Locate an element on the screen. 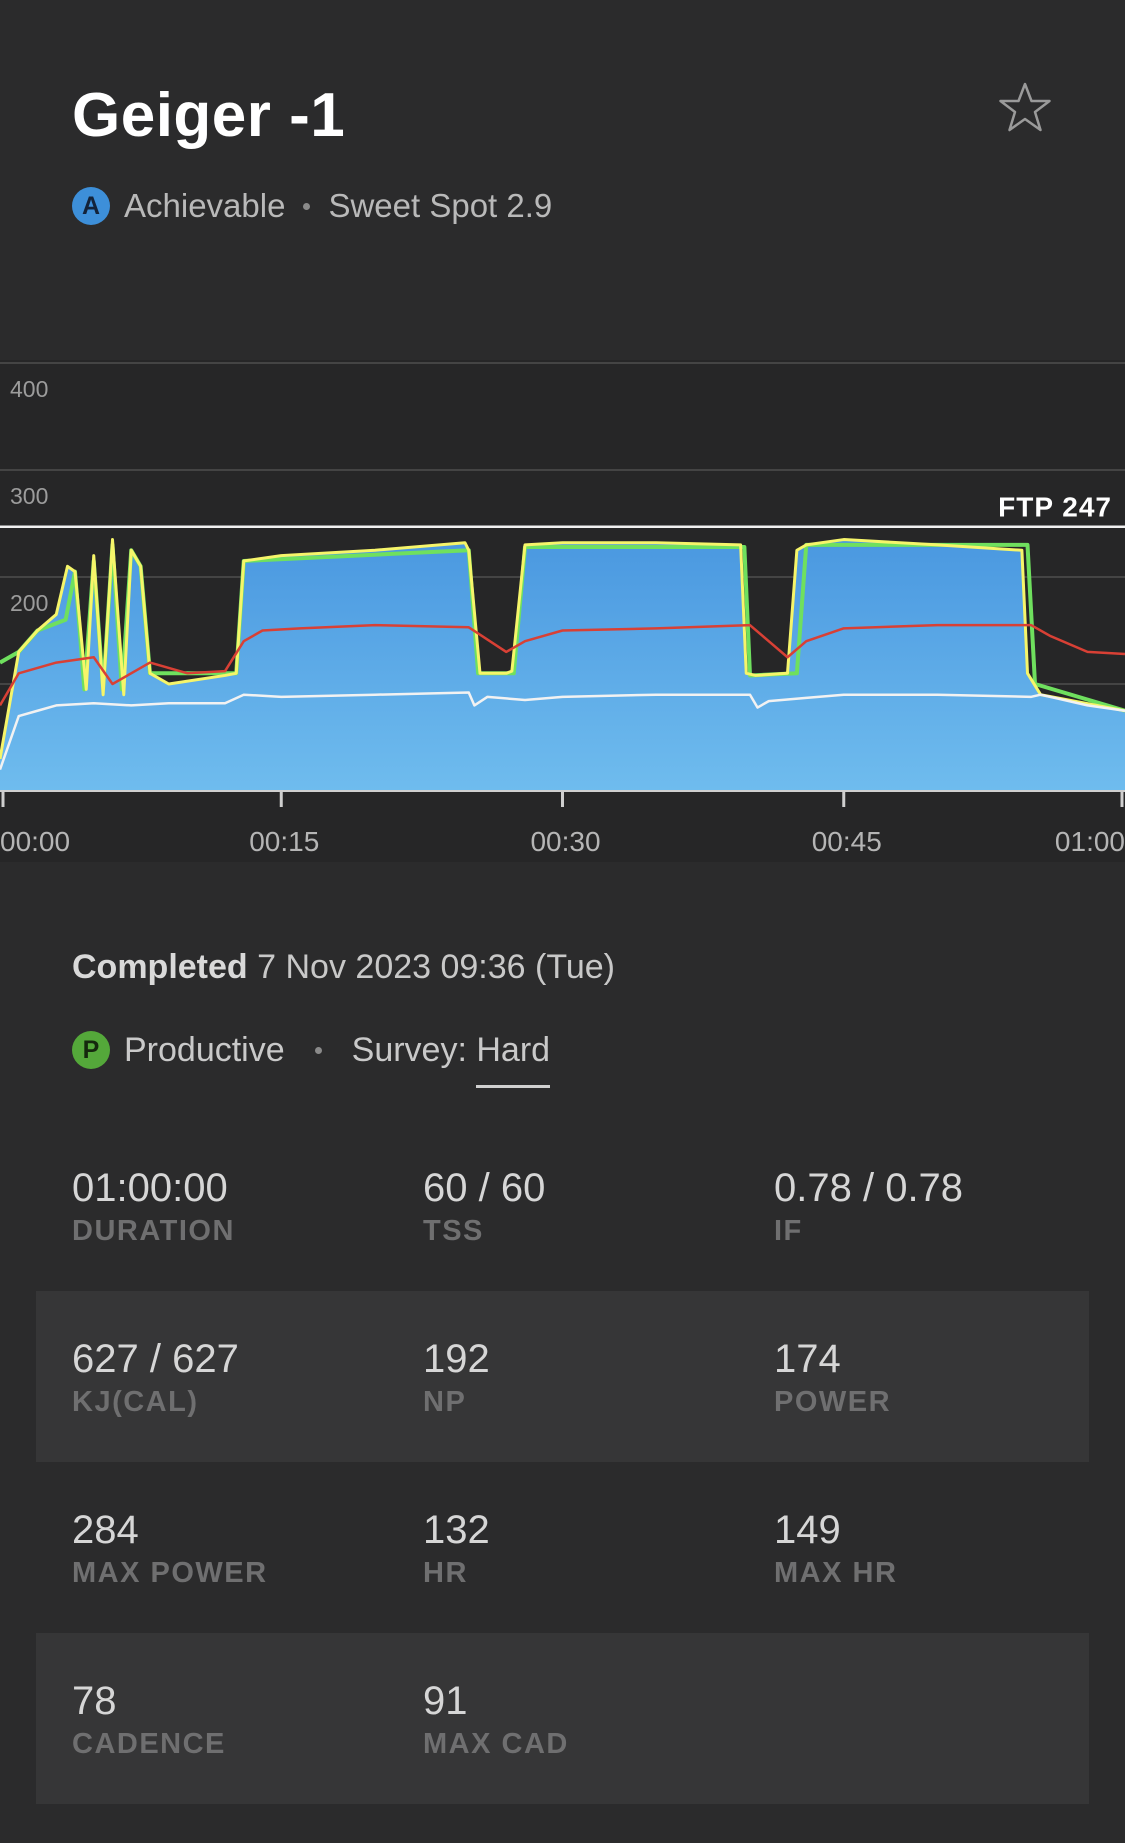  stat-value: 627 / 627 is located at coordinates (155, 1359).